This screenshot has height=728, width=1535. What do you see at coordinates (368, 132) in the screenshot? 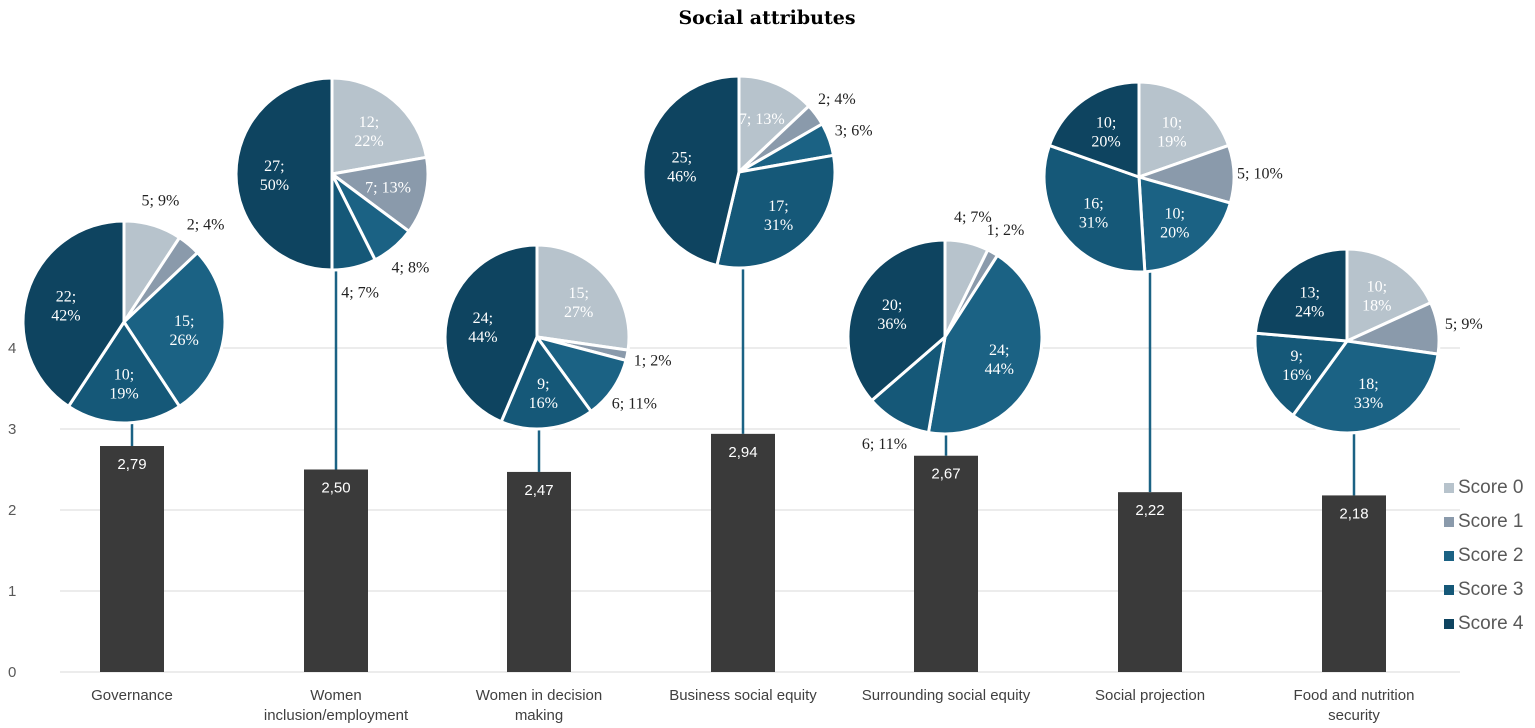
I see `pie-slice-label: 12; 22%` at bounding box center [368, 132].